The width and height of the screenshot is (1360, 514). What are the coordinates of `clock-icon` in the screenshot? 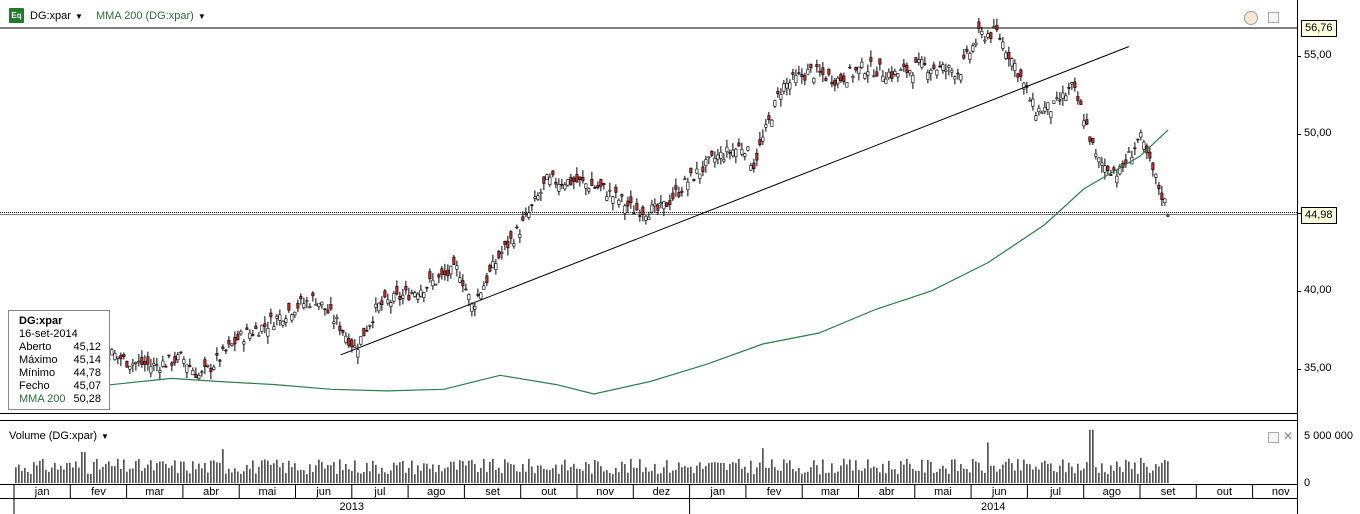 It's located at (1251, 18).